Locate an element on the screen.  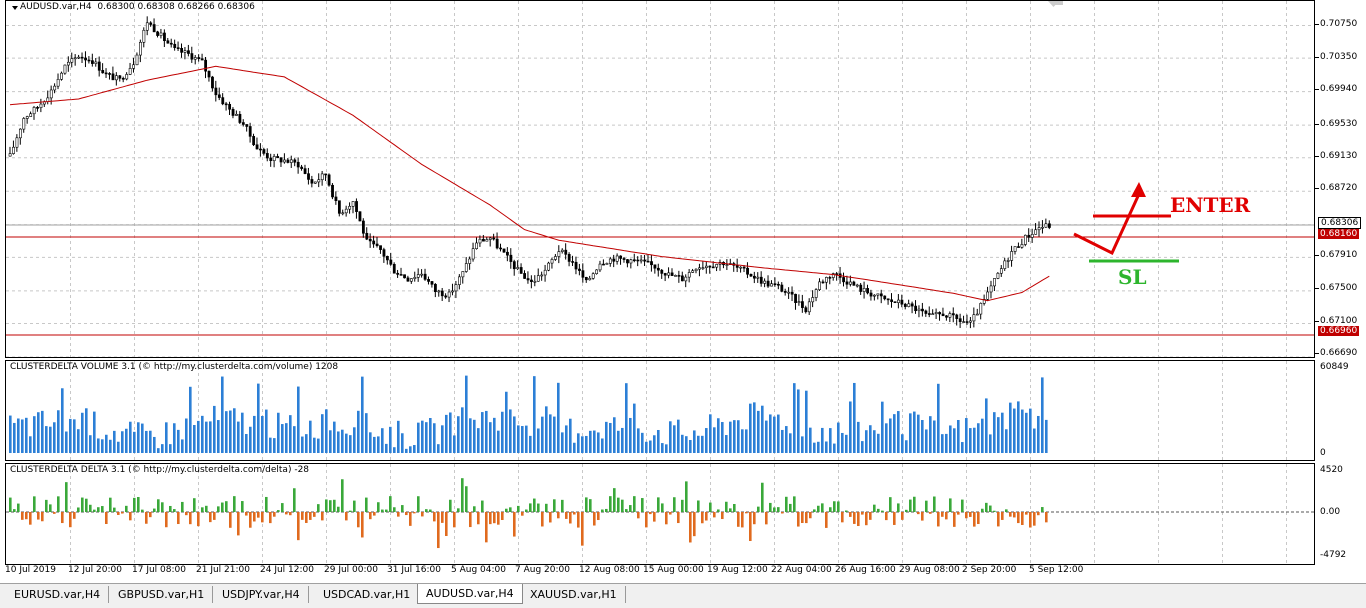
chart-menu-triangle-icon is located at coordinates (15, 8).